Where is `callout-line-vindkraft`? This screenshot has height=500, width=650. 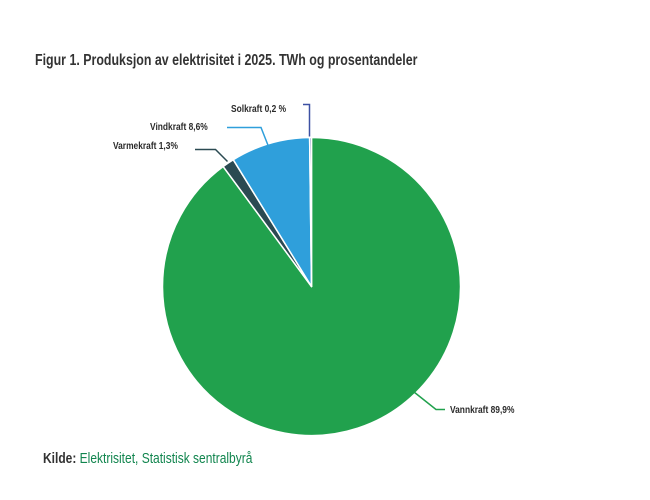
callout-line-vindkraft is located at coordinates (248, 136).